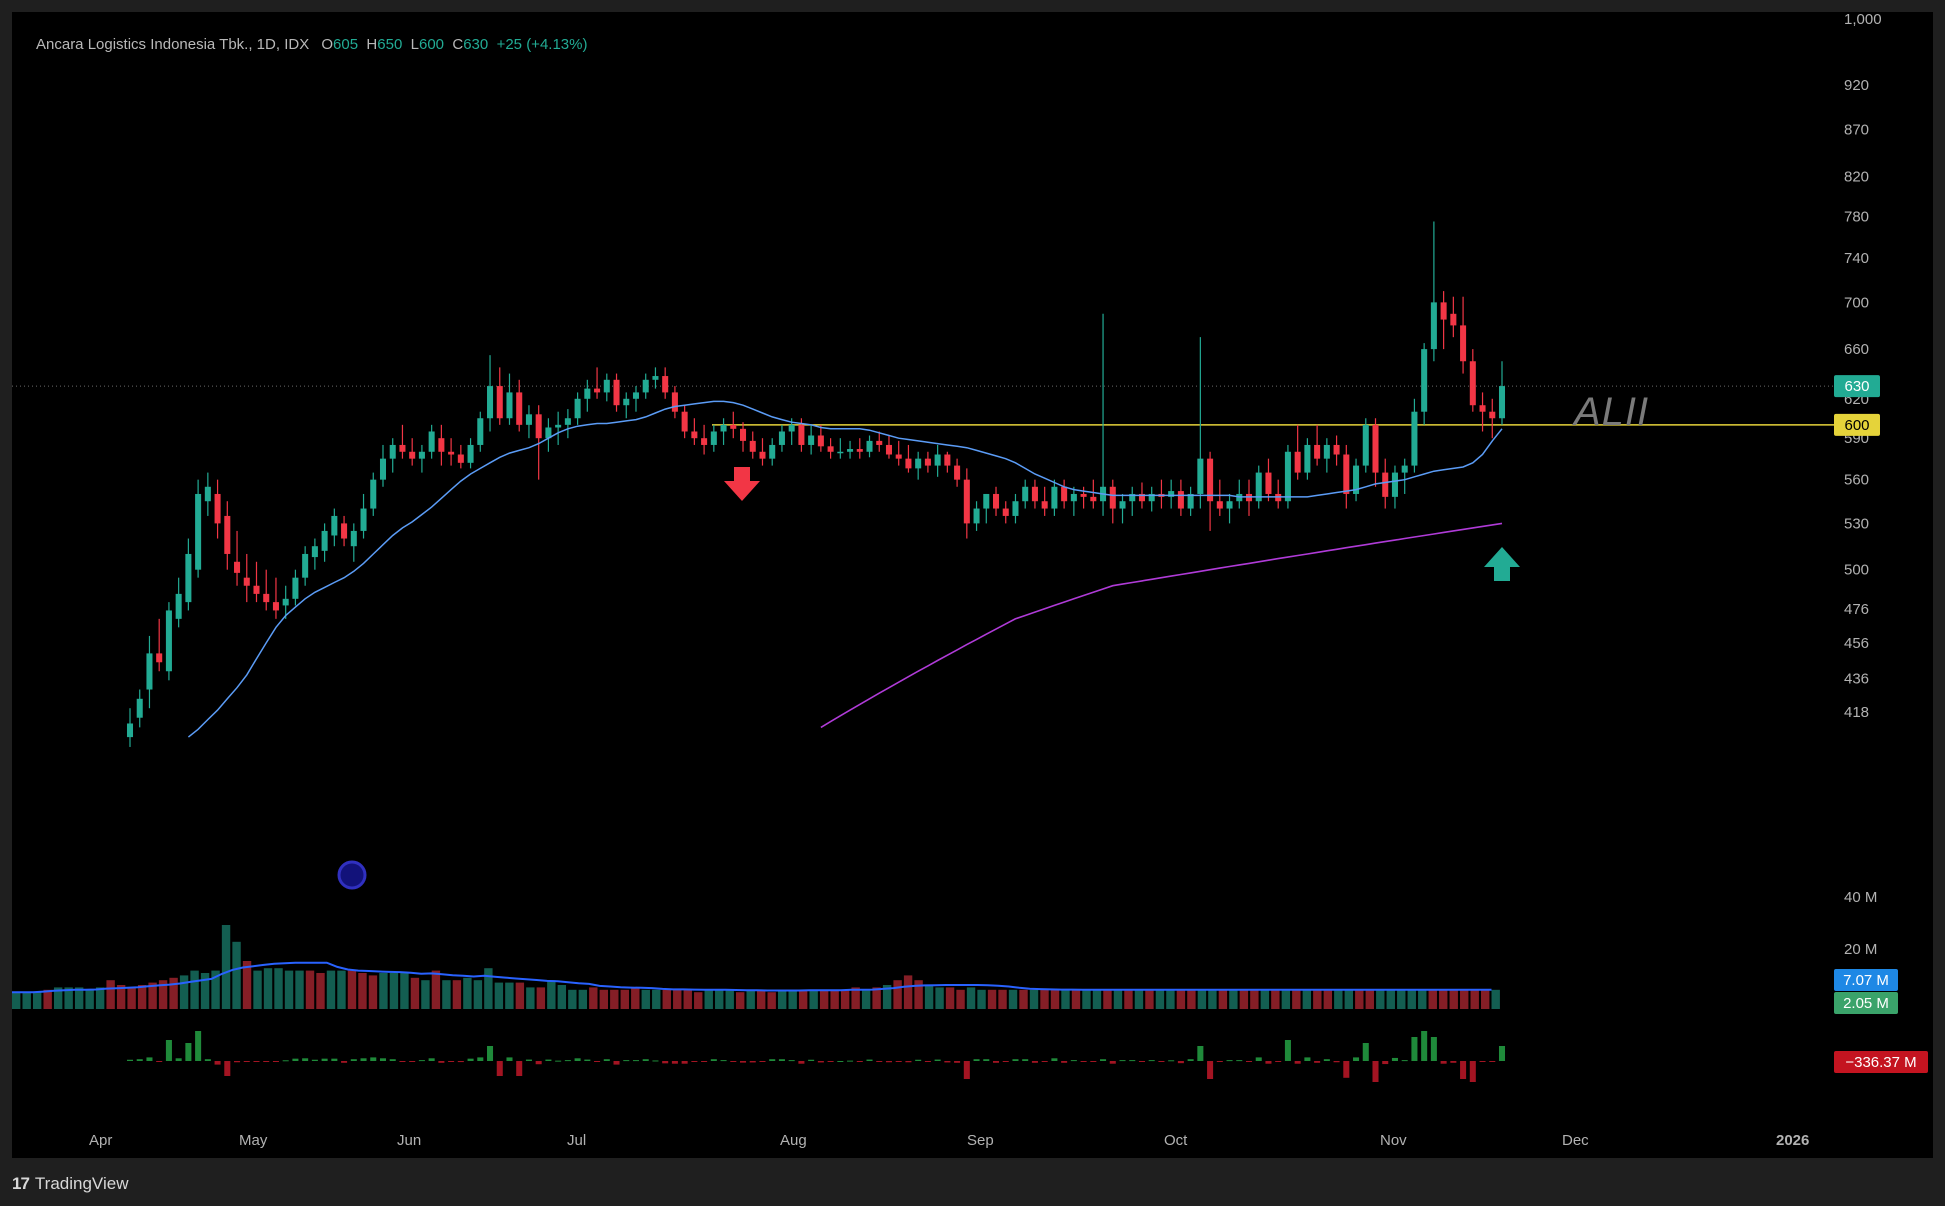 This screenshot has height=1206, width=1945. Describe the element at coordinates (390, 44) in the screenshot. I see `high-value: 650` at that location.